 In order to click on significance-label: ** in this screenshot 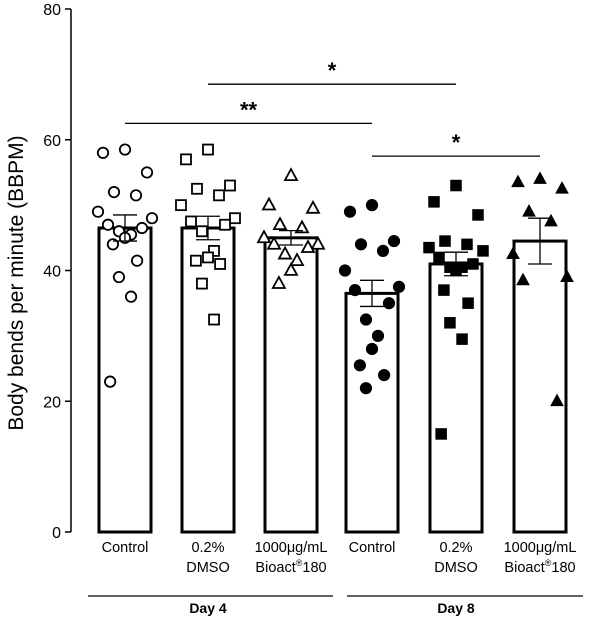, I will do `click(249, 109)`.